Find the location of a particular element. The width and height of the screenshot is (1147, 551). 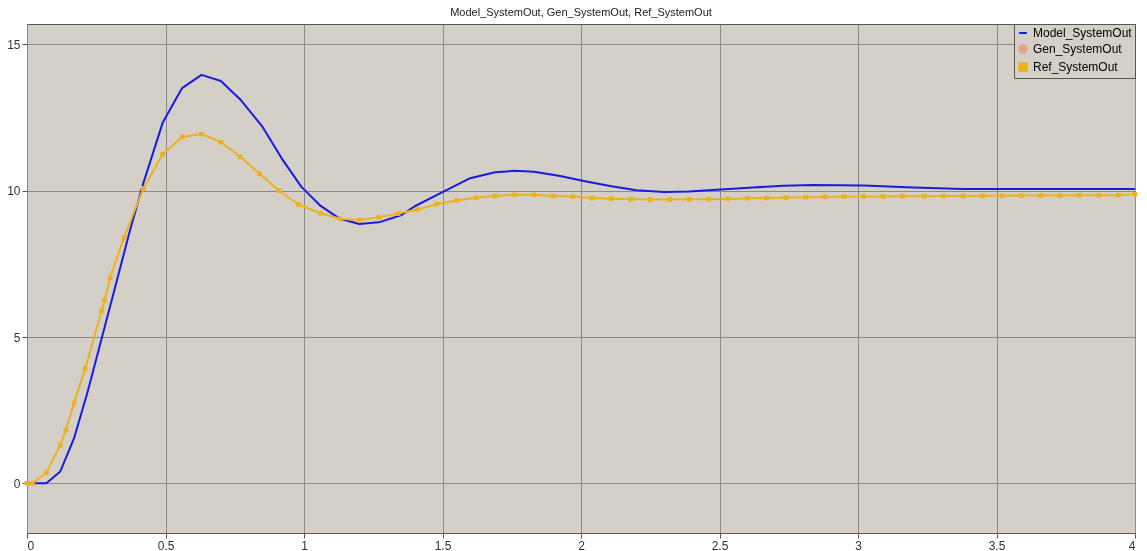

x-tick-label: 3.5 is located at coordinates (997, 544).